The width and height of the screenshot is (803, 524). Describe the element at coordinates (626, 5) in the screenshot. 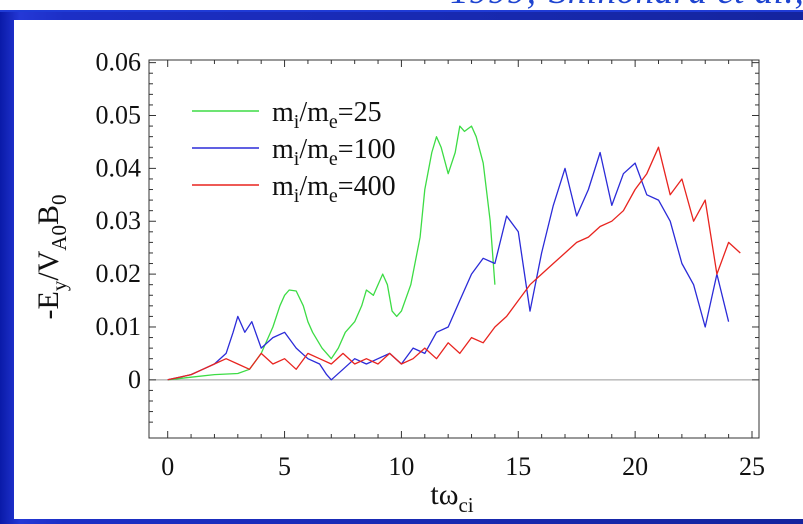

I see `banner-text: 1999; Shinohara et al.;` at that location.